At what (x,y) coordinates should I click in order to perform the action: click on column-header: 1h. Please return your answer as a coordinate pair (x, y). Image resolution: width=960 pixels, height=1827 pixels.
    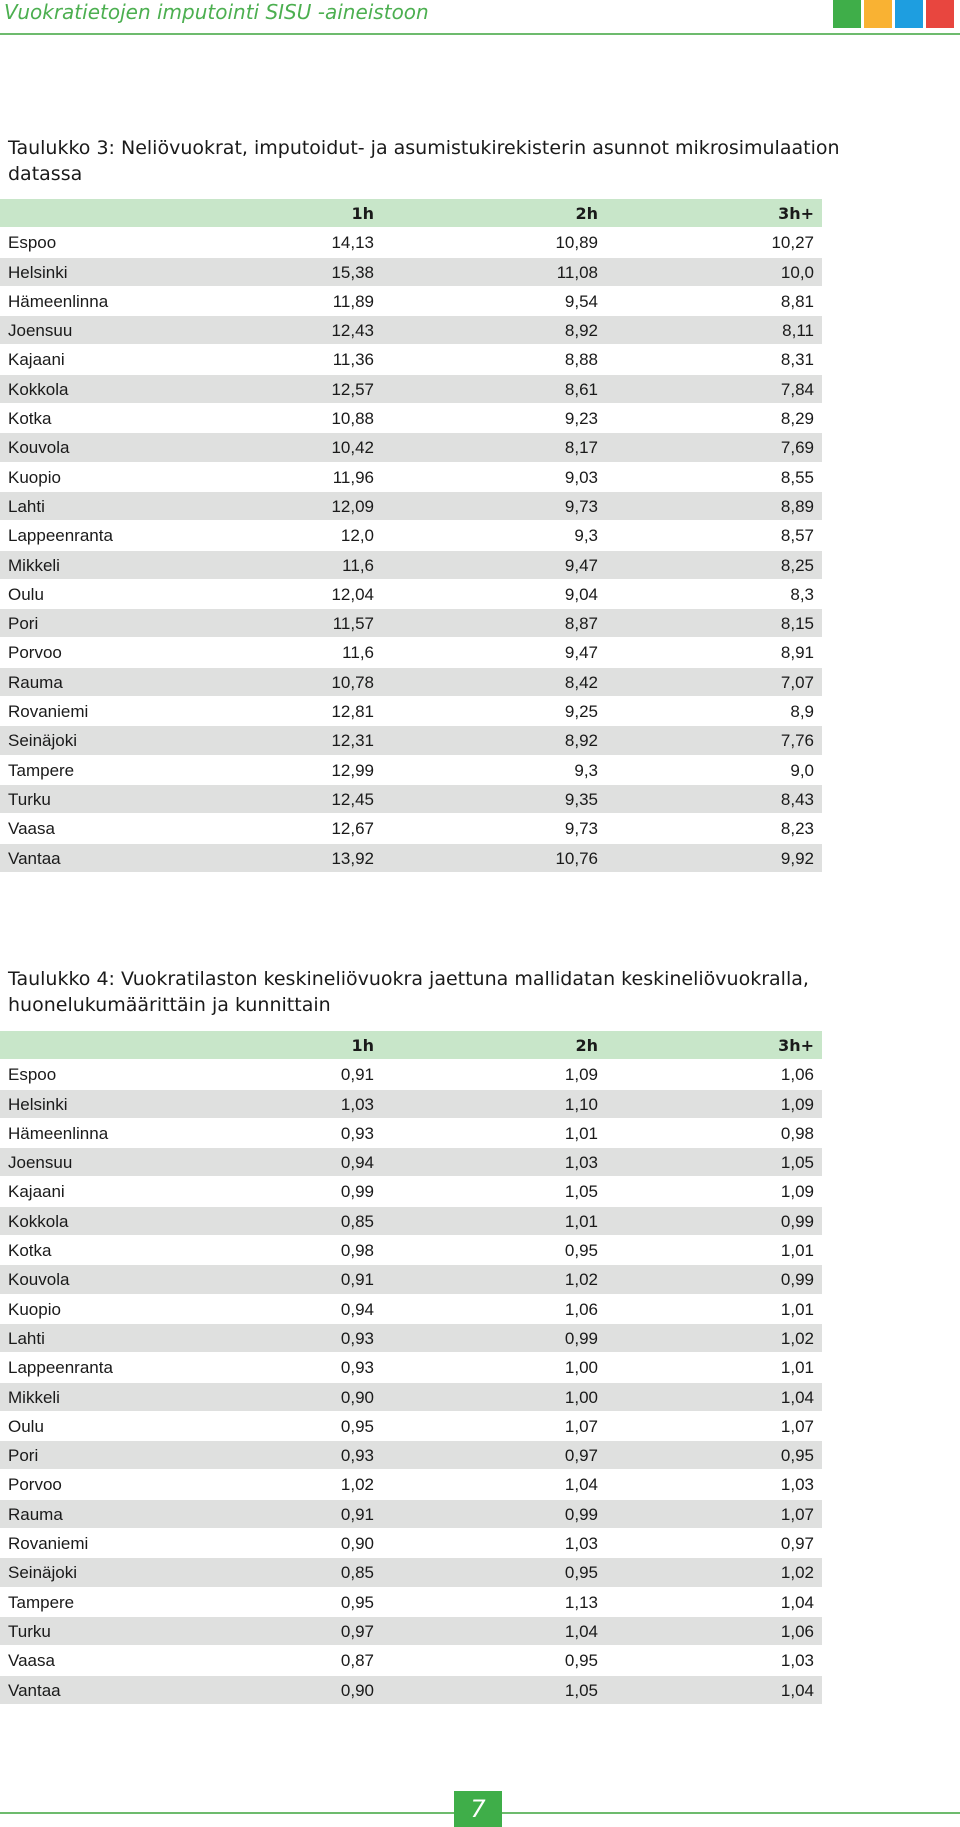
    Looking at the image, I should click on (362, 1045).